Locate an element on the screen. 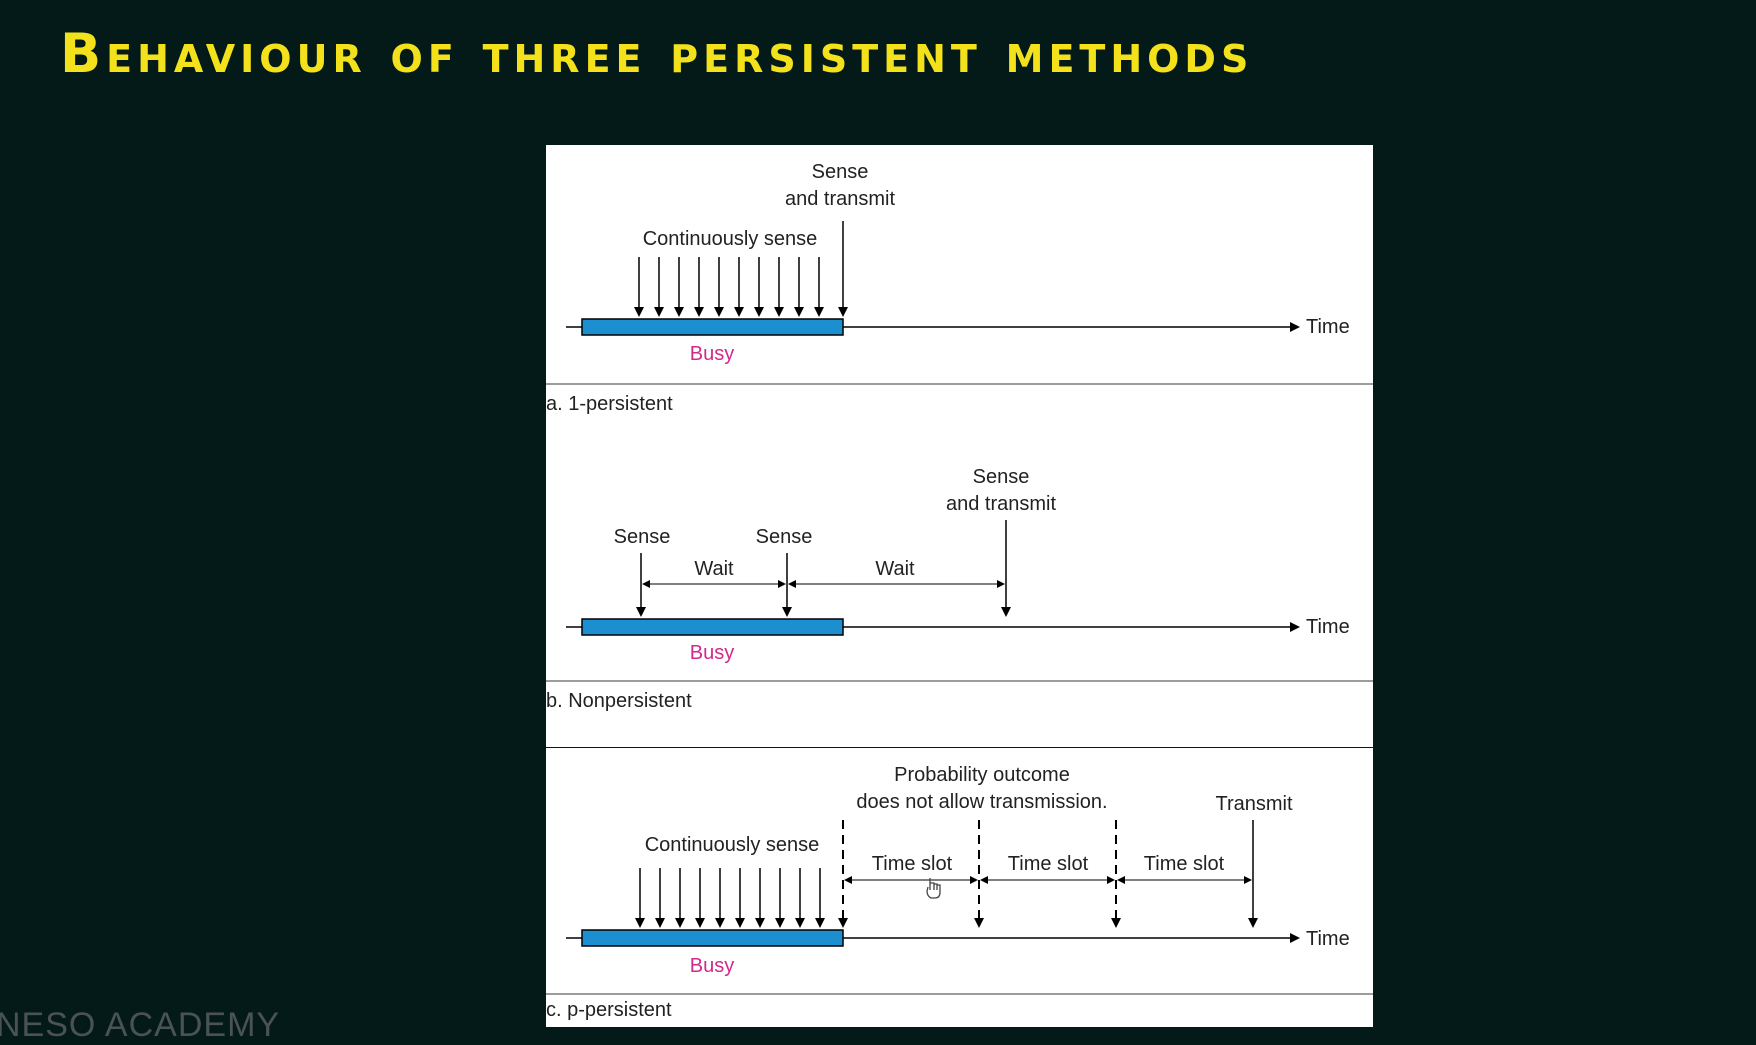 The image size is (1756, 1045). caption-strip-b: b. Nonpersistent is located at coordinates (959, 713).